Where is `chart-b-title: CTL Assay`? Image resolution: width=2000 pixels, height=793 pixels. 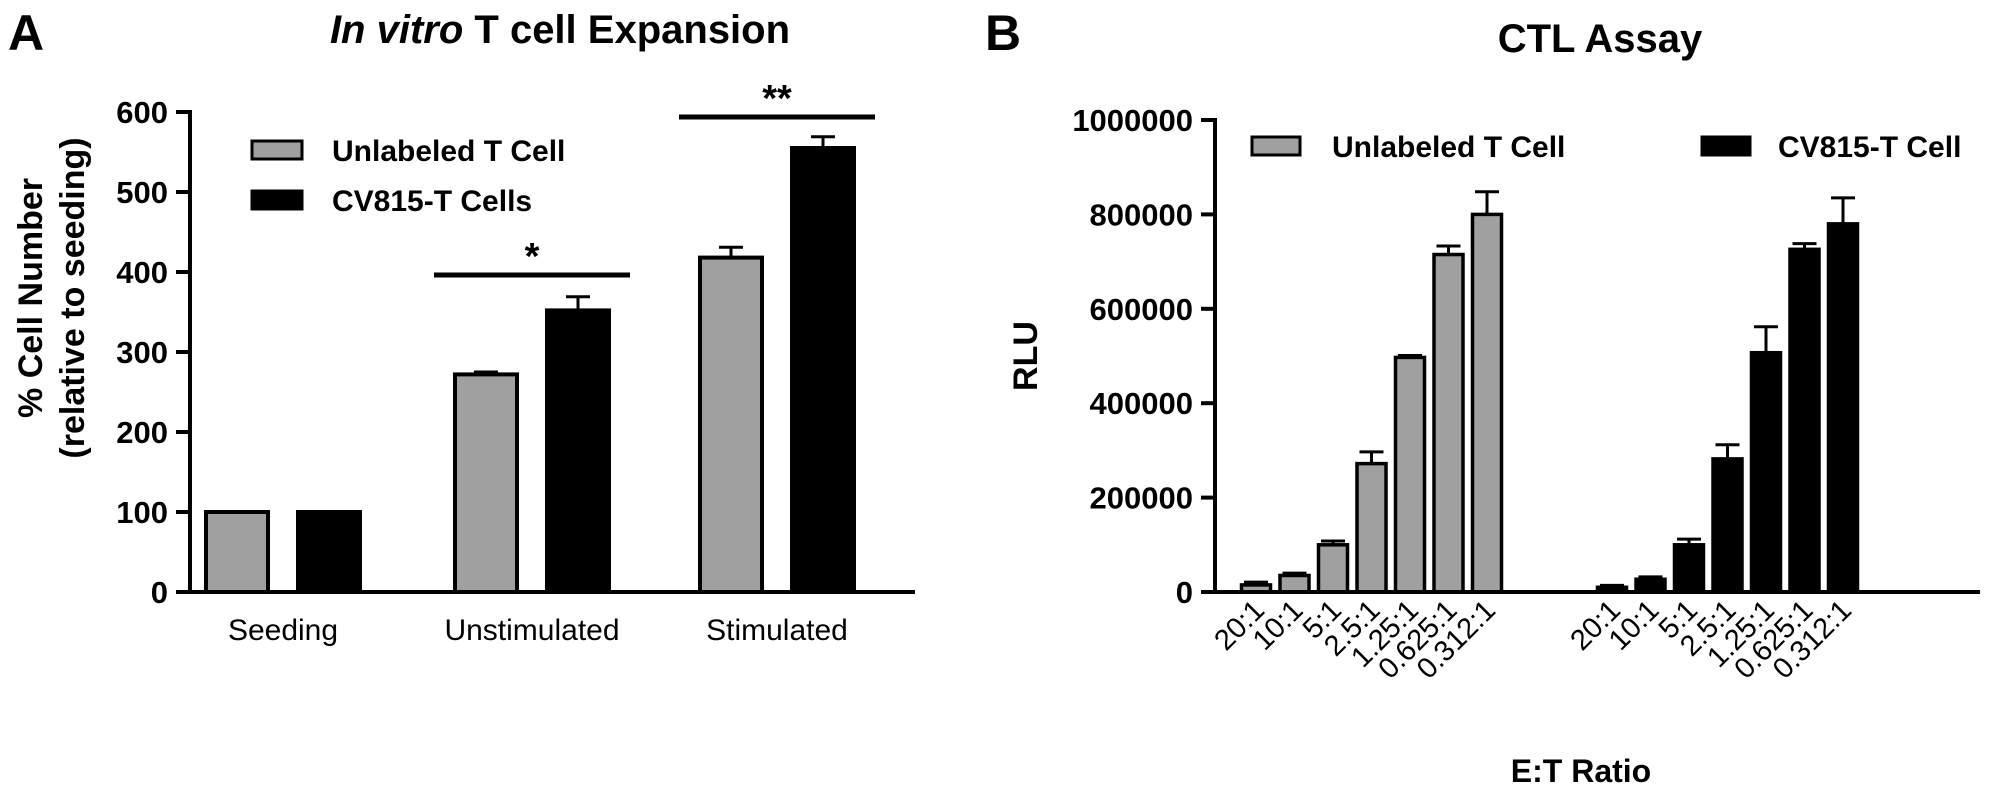 chart-b-title: CTL Assay is located at coordinates (1600, 39).